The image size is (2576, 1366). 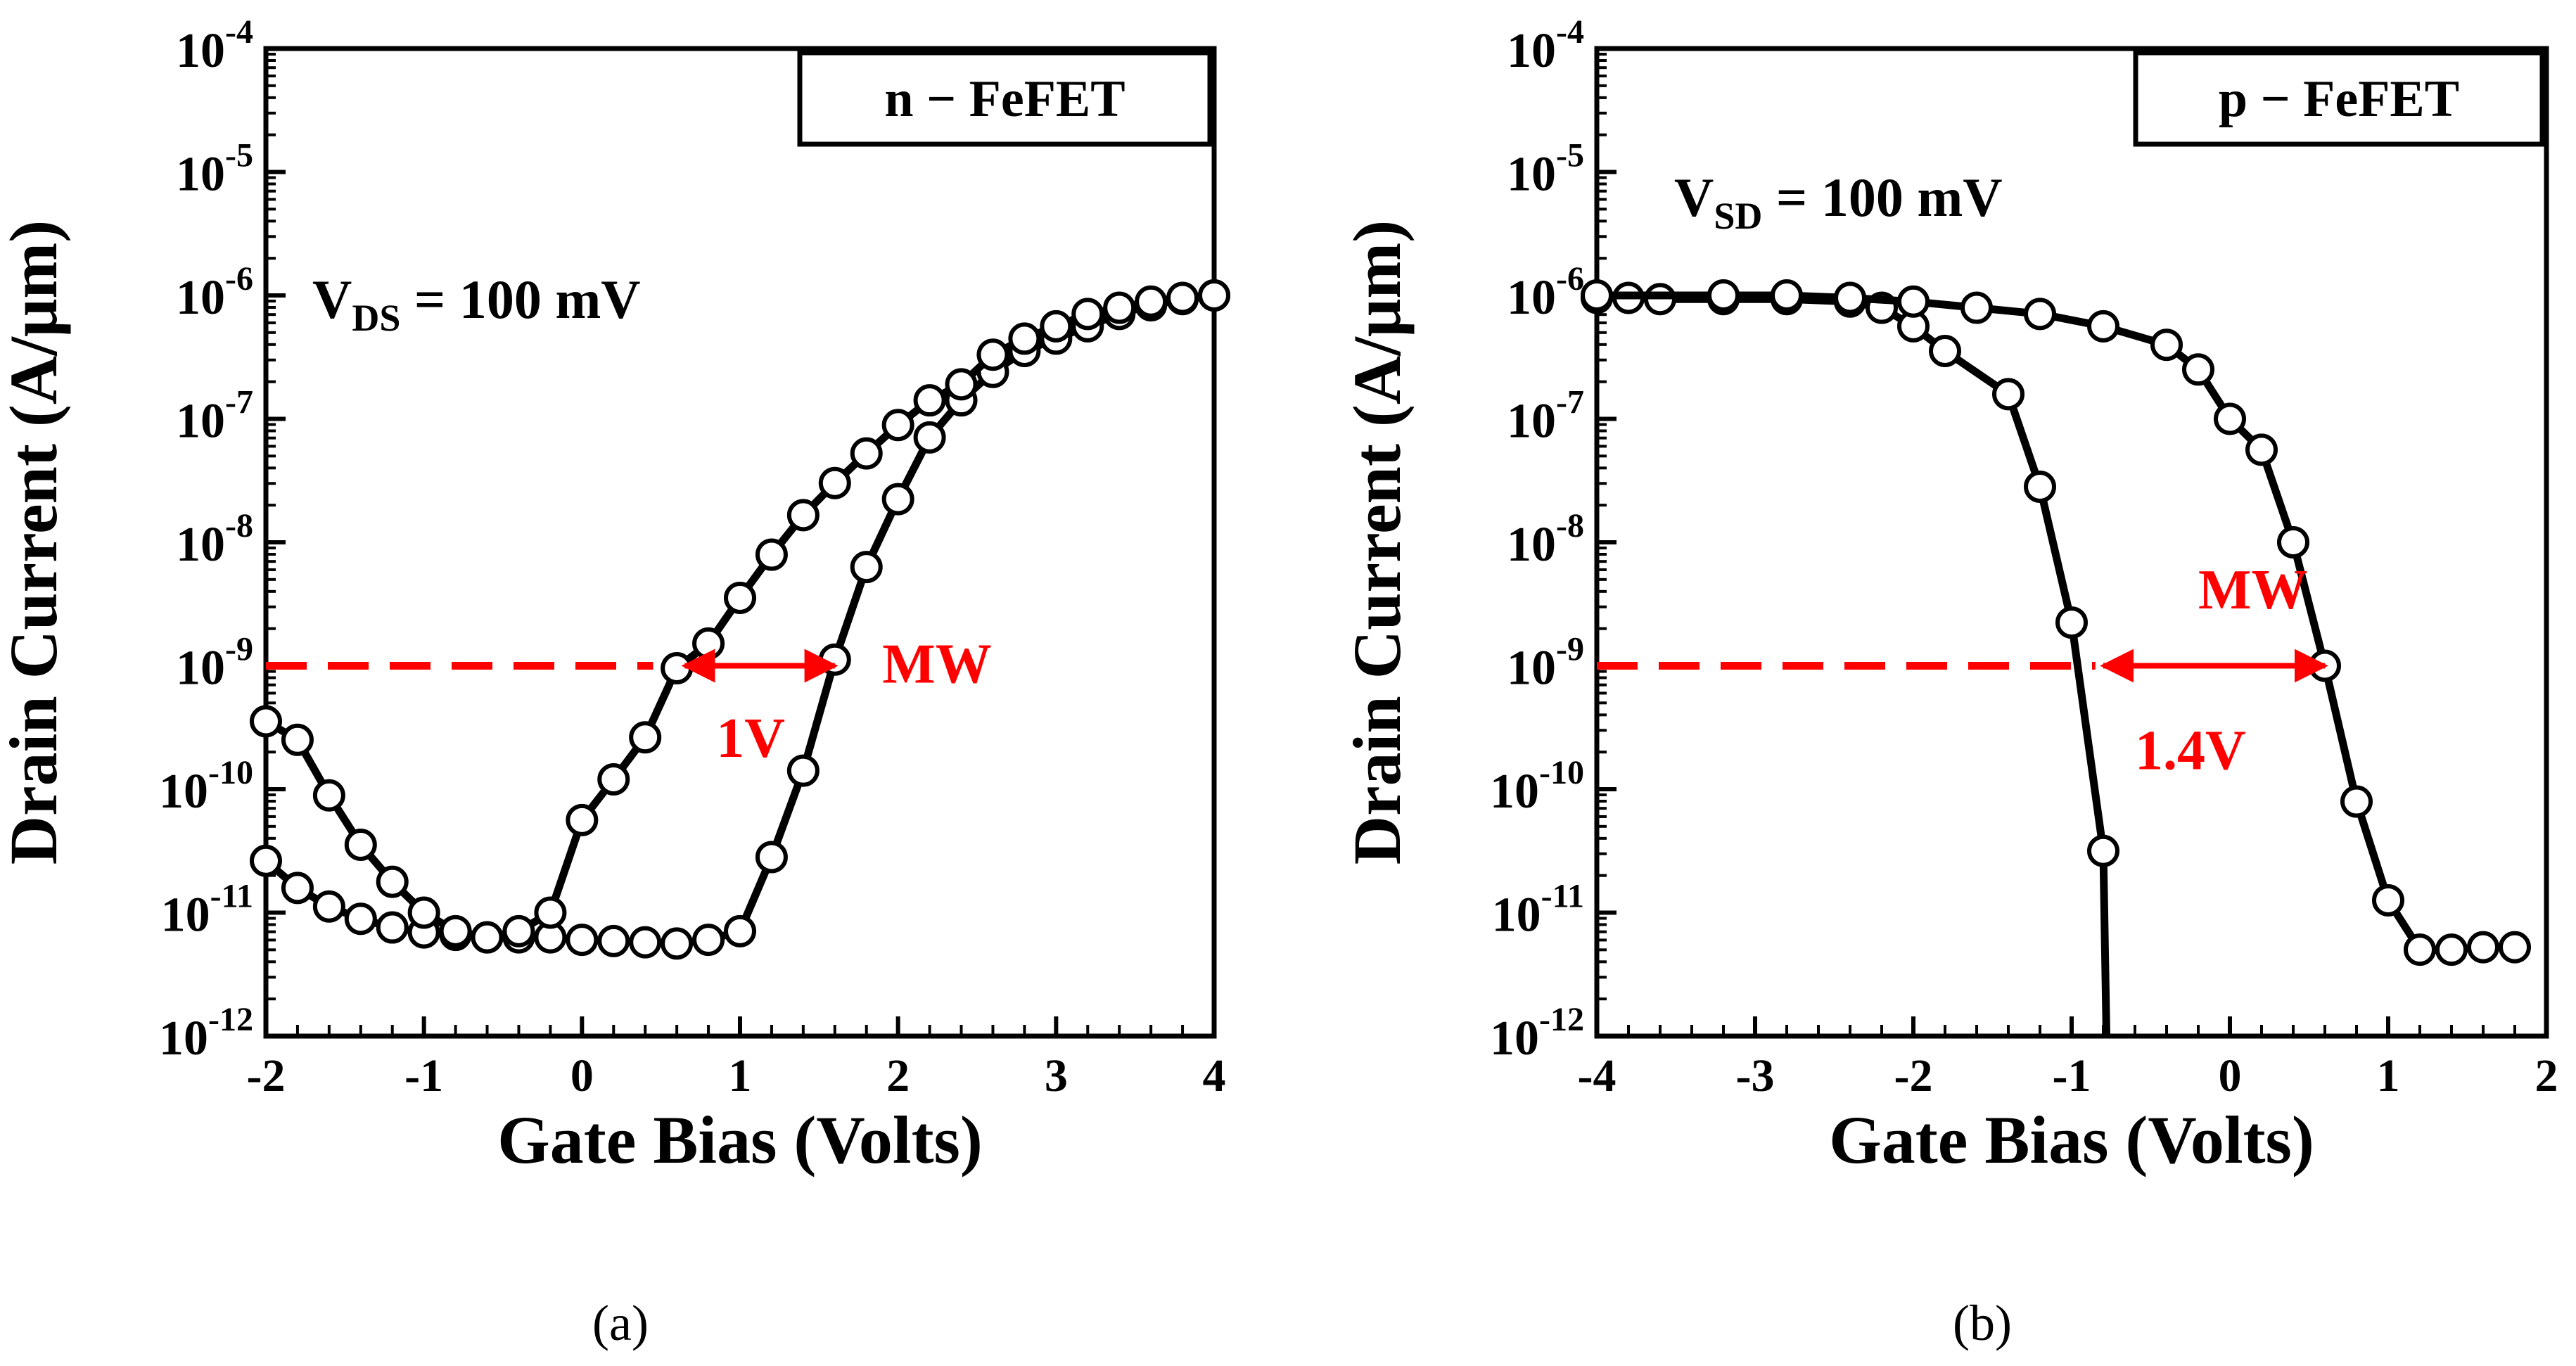 What do you see at coordinates (1377, 542) in the screenshot?
I see `y-axis-title: Drain Current (A/μm)` at bounding box center [1377, 542].